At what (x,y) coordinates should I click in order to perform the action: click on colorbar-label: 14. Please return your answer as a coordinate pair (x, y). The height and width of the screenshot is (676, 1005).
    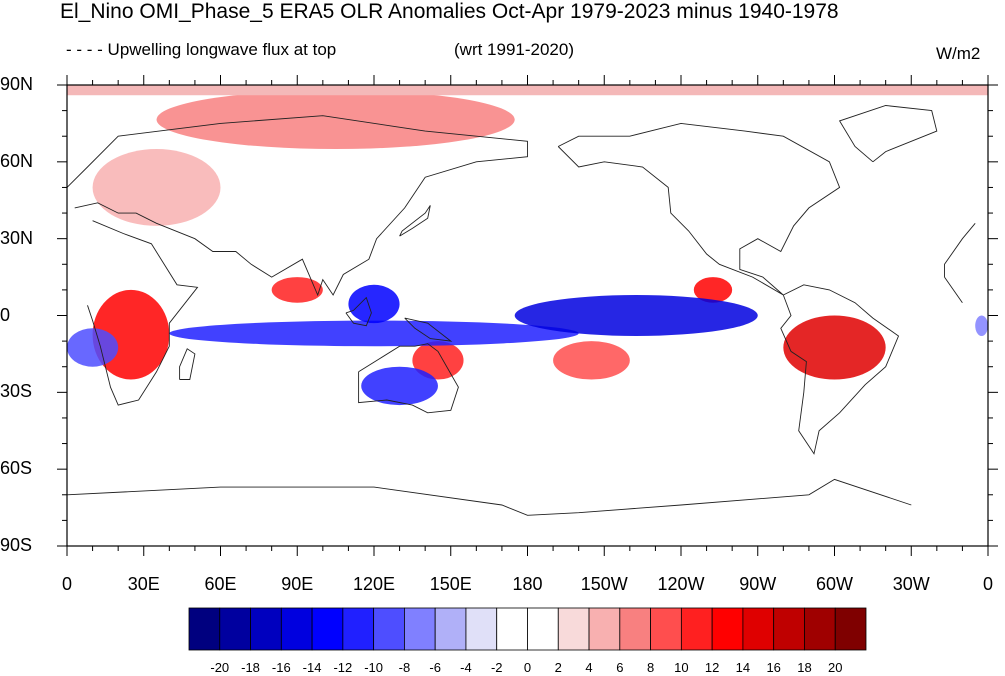
    Looking at the image, I should click on (743, 667).